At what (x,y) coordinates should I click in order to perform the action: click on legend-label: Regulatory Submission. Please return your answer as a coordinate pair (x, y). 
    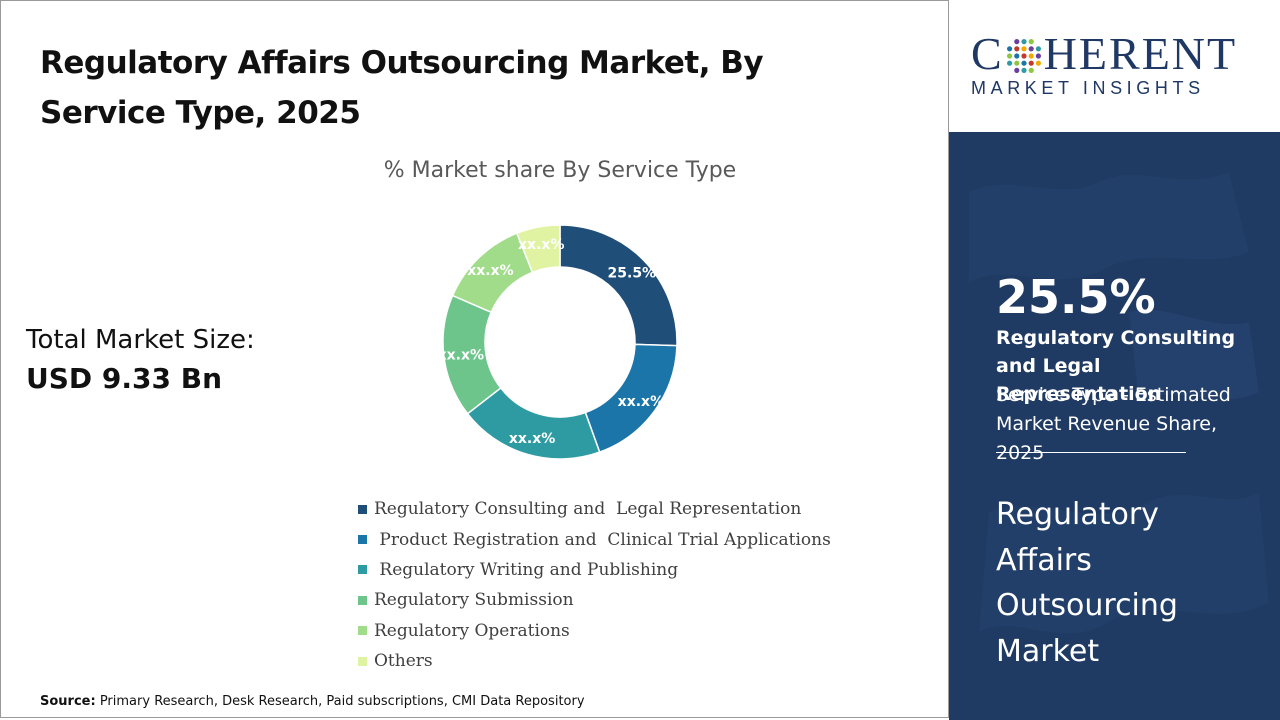
    Looking at the image, I should click on (474, 600).